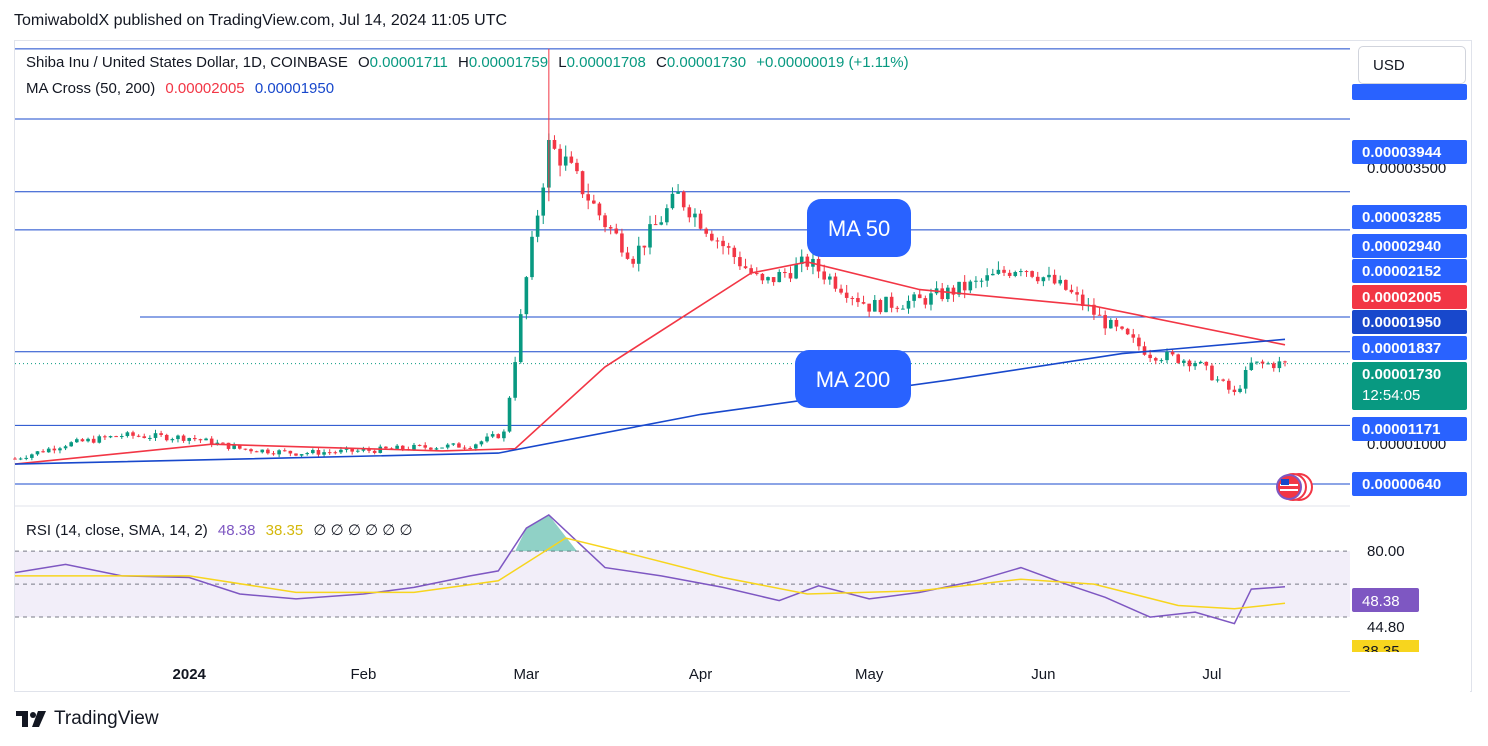 Image resolution: width=1488 pixels, height=746 pixels. I want to click on rsi-value: 48.38, so click(236, 530).